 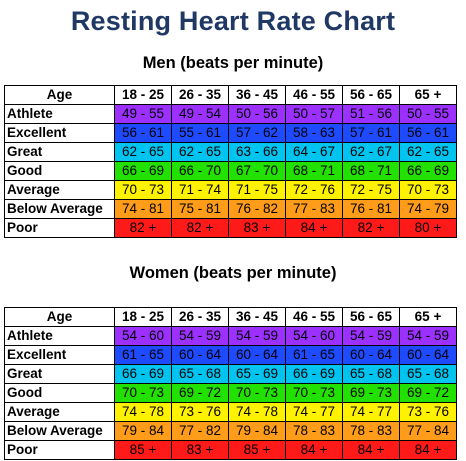 What do you see at coordinates (200, 317) in the screenshot?
I see `women-age-group-header: 26 - 35` at bounding box center [200, 317].